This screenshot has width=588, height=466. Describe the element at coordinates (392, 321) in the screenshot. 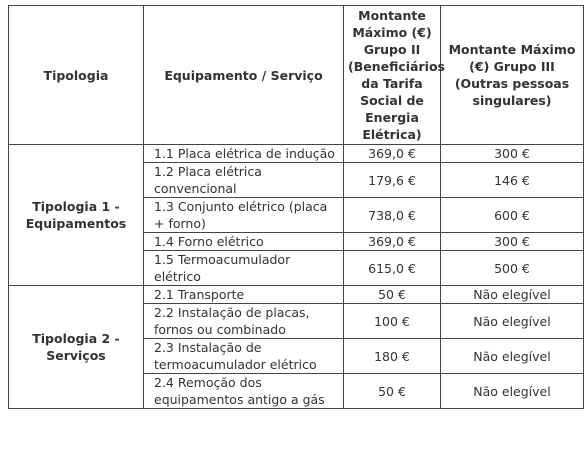

I see `amount-cell: 100 €` at that location.